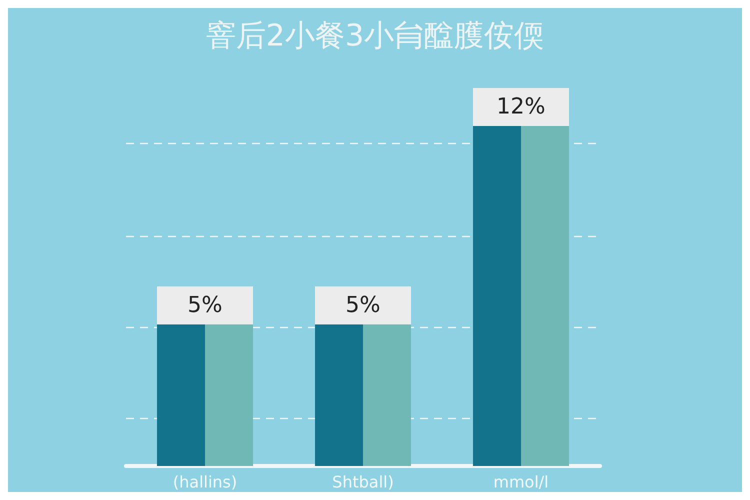  I want to click on x-tick-label: Shtball), so click(363, 482).